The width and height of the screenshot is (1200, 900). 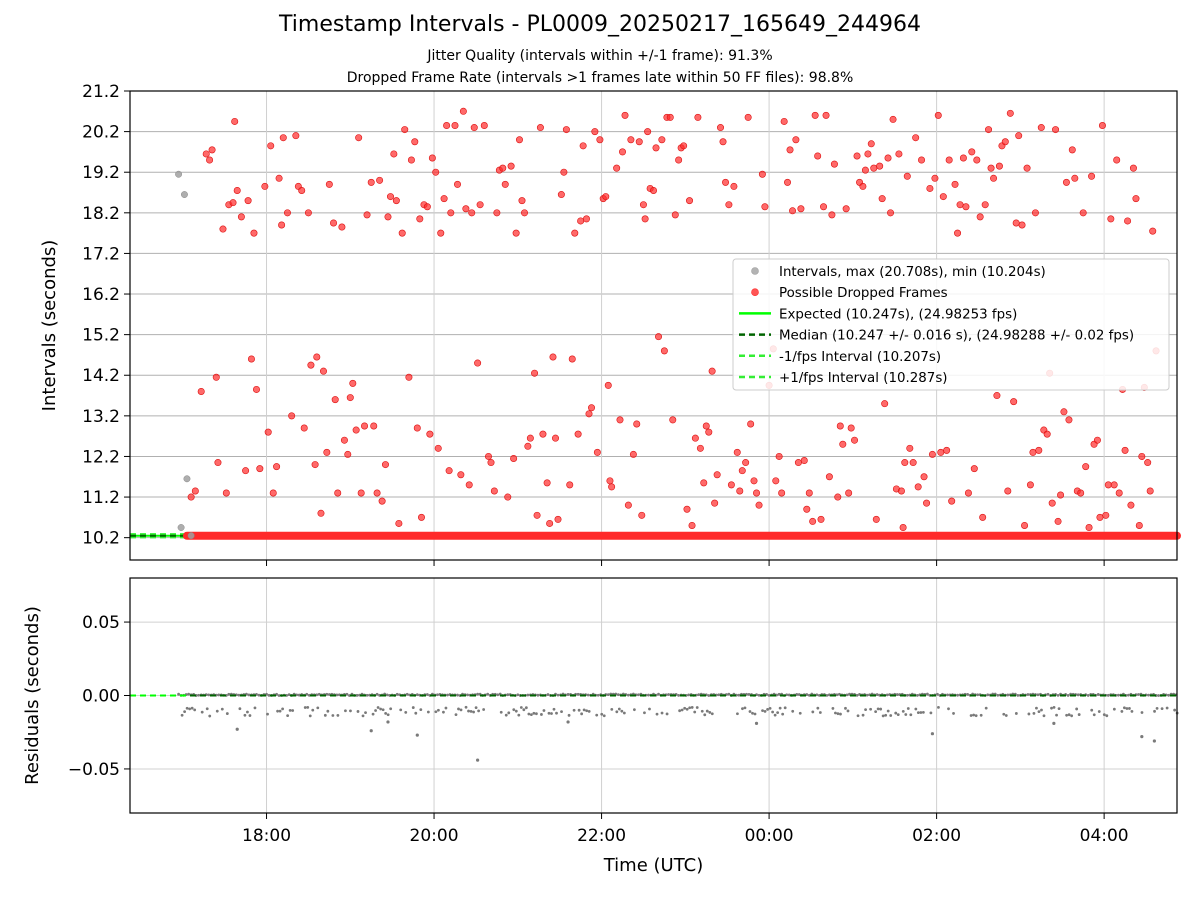 What do you see at coordinates (94, 770) in the screenshot?
I see `y-tick-label: −0.05` at bounding box center [94, 770].